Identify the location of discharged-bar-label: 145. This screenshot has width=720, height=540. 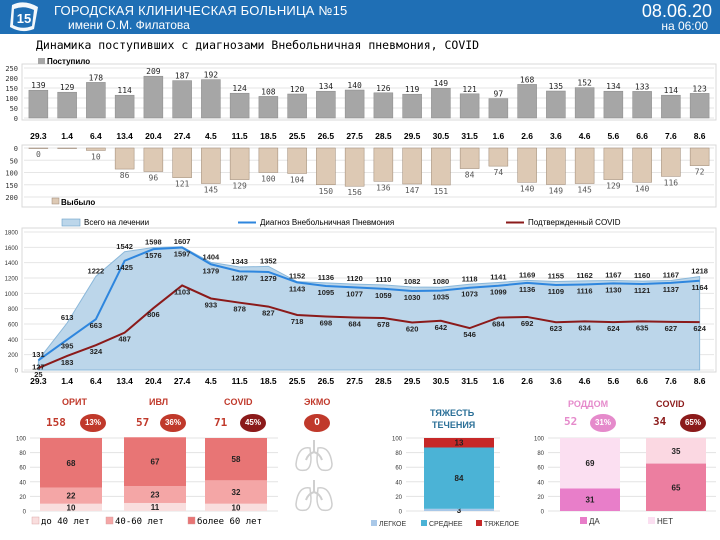
(211, 190).